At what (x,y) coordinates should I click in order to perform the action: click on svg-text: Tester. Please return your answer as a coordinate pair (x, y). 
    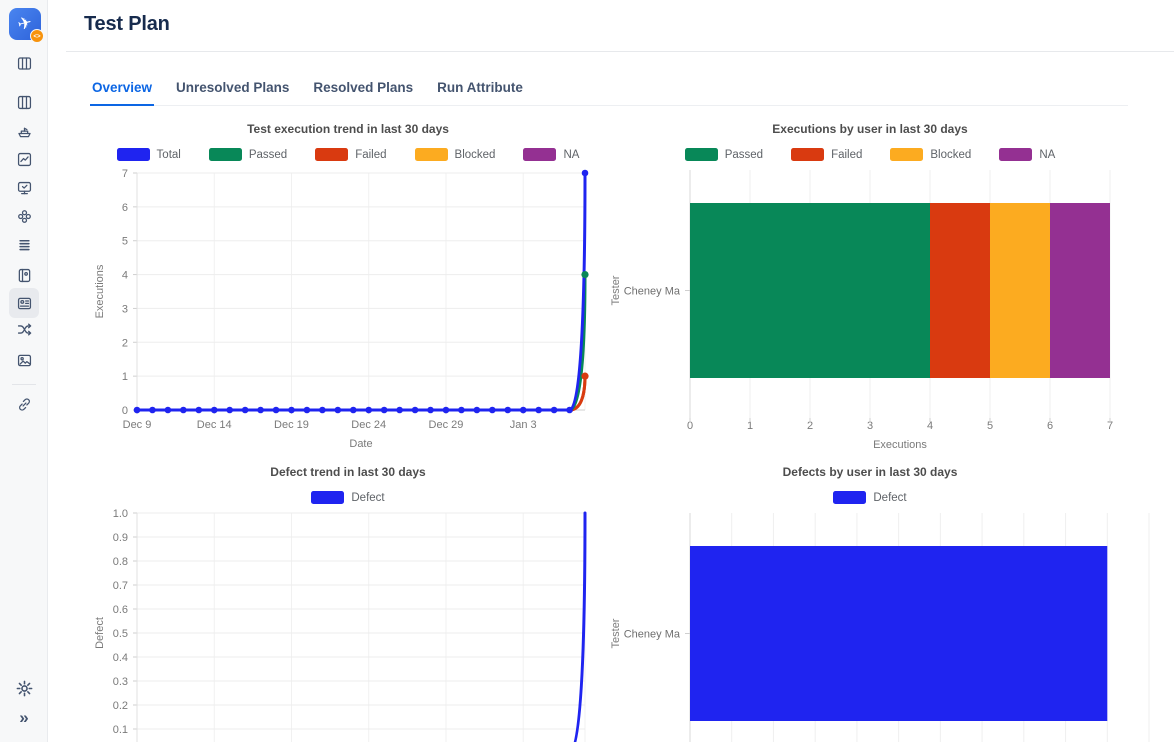
    Looking at the image, I should click on (616, 290).